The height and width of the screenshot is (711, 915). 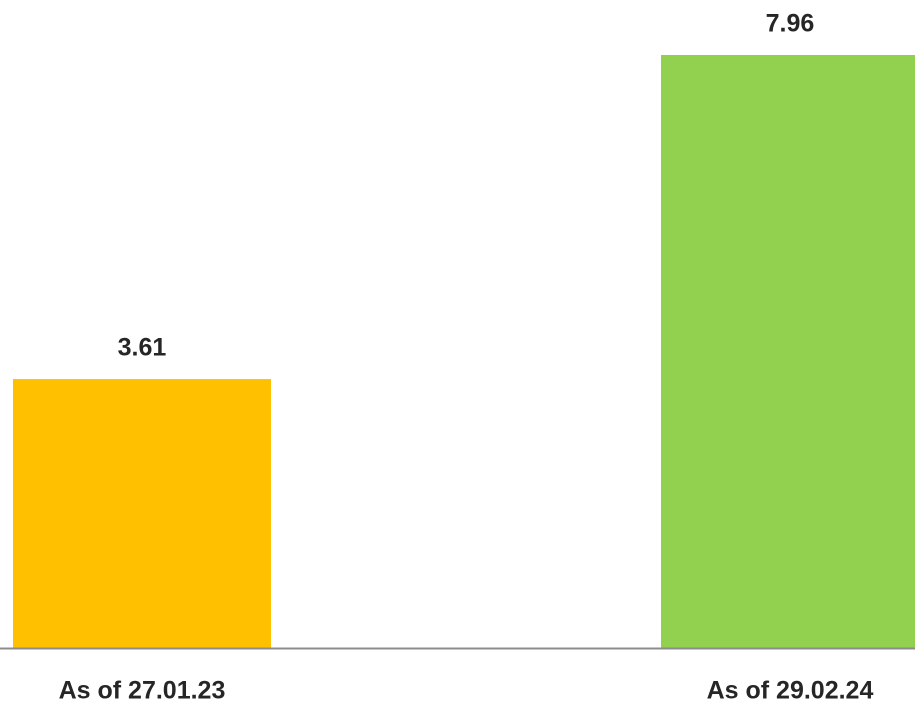 What do you see at coordinates (142, 348) in the screenshot?
I see `data-label: 3.61` at bounding box center [142, 348].